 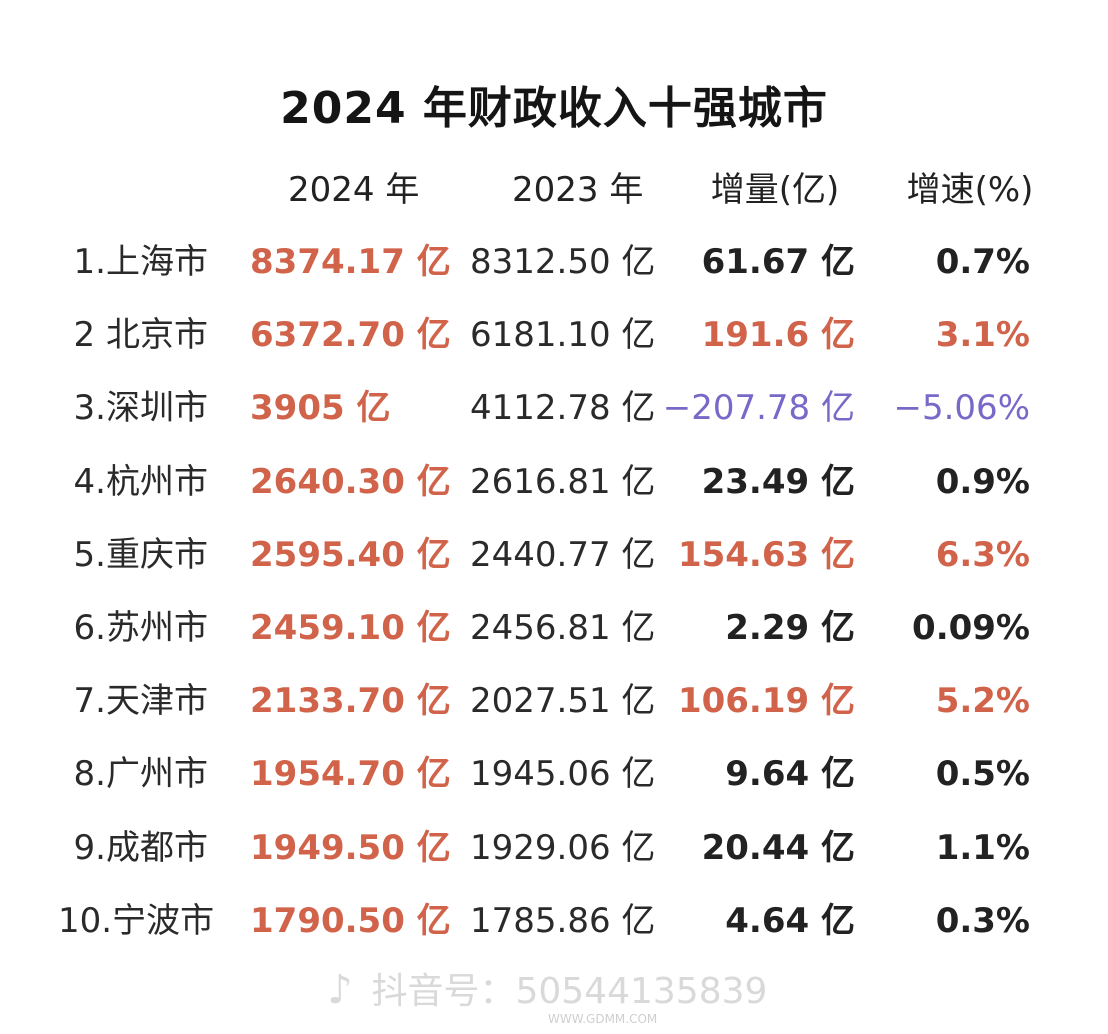 I want to click on growth-rate: 3.1%, so click(x=982, y=335).